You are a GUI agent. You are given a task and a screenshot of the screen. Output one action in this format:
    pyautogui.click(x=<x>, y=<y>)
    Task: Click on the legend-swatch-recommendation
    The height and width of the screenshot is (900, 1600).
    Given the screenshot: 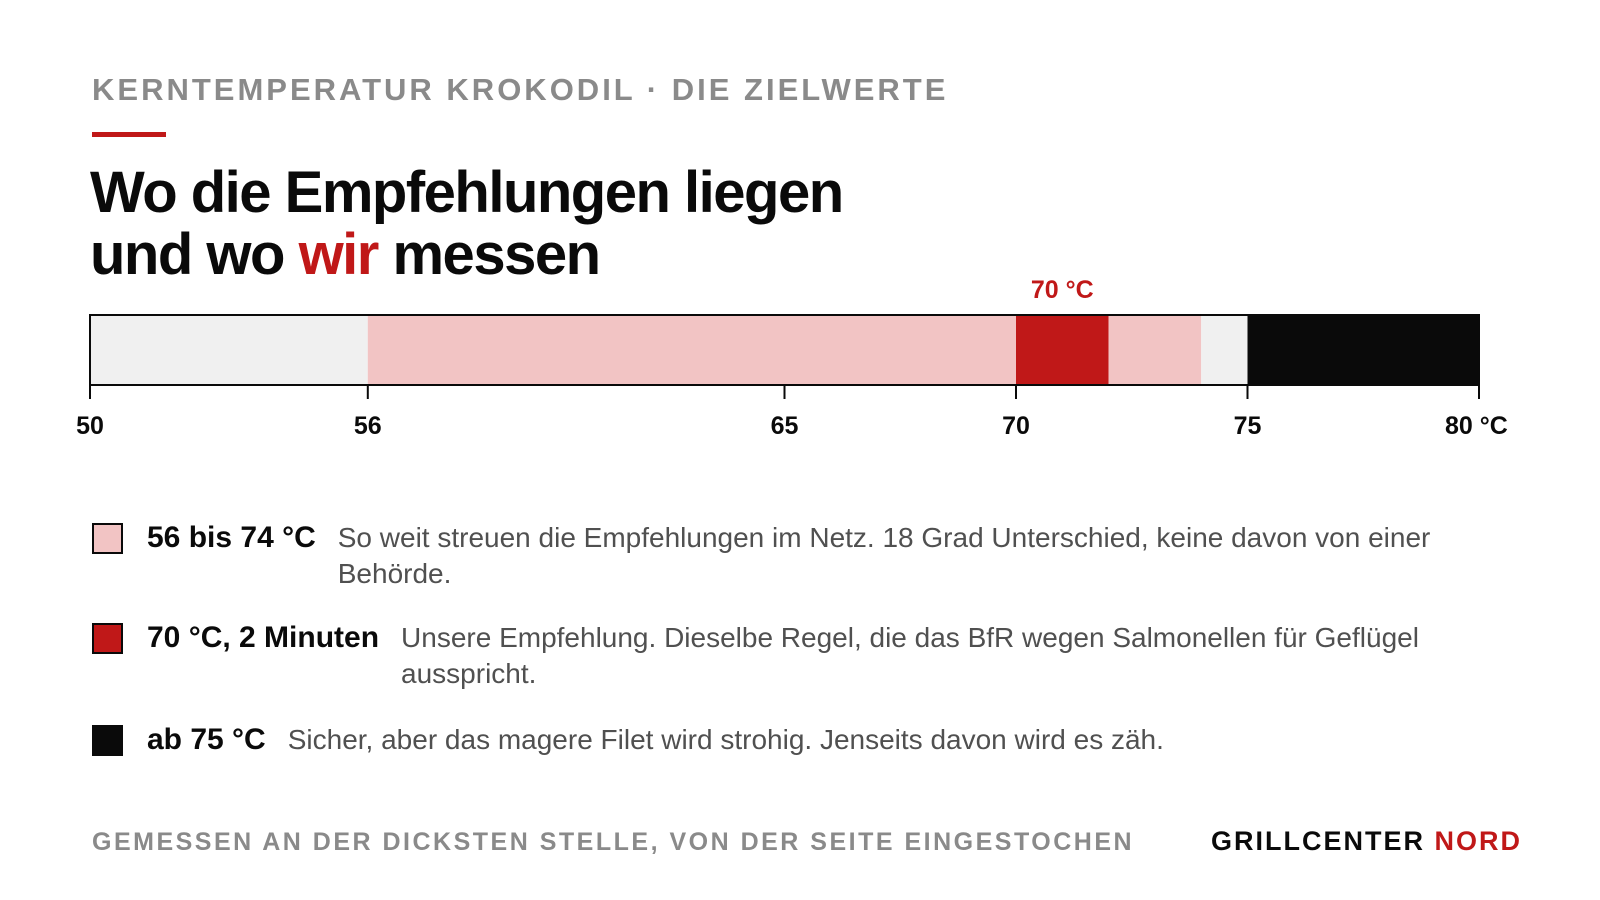 What is the action you would take?
    pyautogui.click(x=107, y=638)
    